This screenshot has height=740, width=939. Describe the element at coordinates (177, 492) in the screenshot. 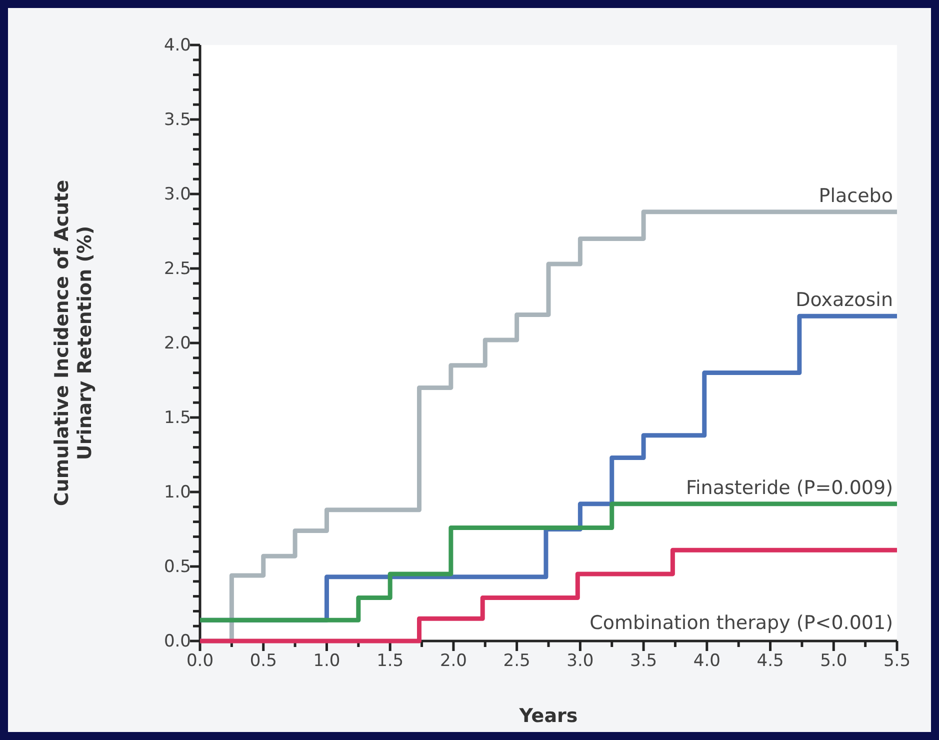

I see `y-tick-label: 1.0` at that location.